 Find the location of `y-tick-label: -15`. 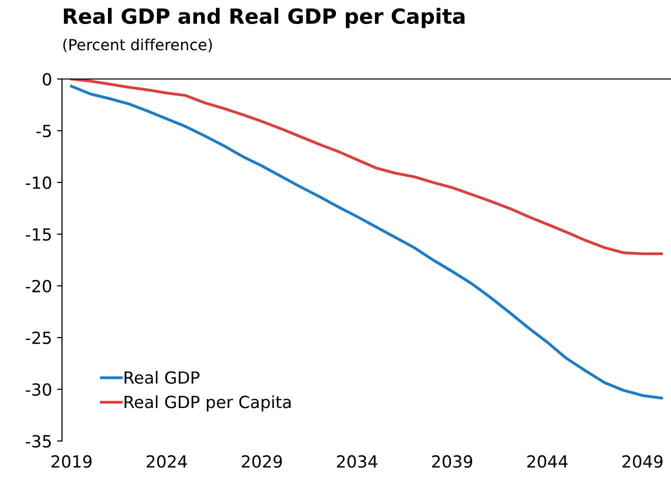

y-tick-label: -15 is located at coordinates (38, 234).